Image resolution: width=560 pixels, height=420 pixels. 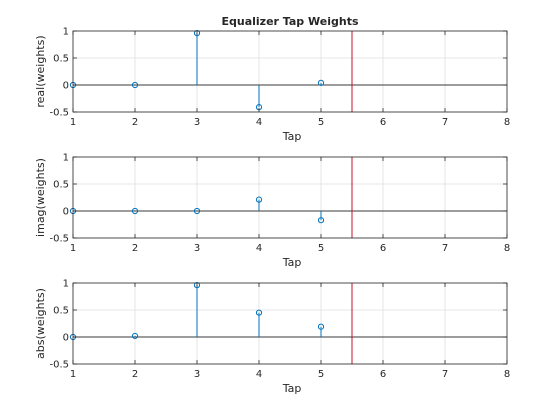 I want to click on y-axis-label: abs(weights), so click(x=40, y=323).